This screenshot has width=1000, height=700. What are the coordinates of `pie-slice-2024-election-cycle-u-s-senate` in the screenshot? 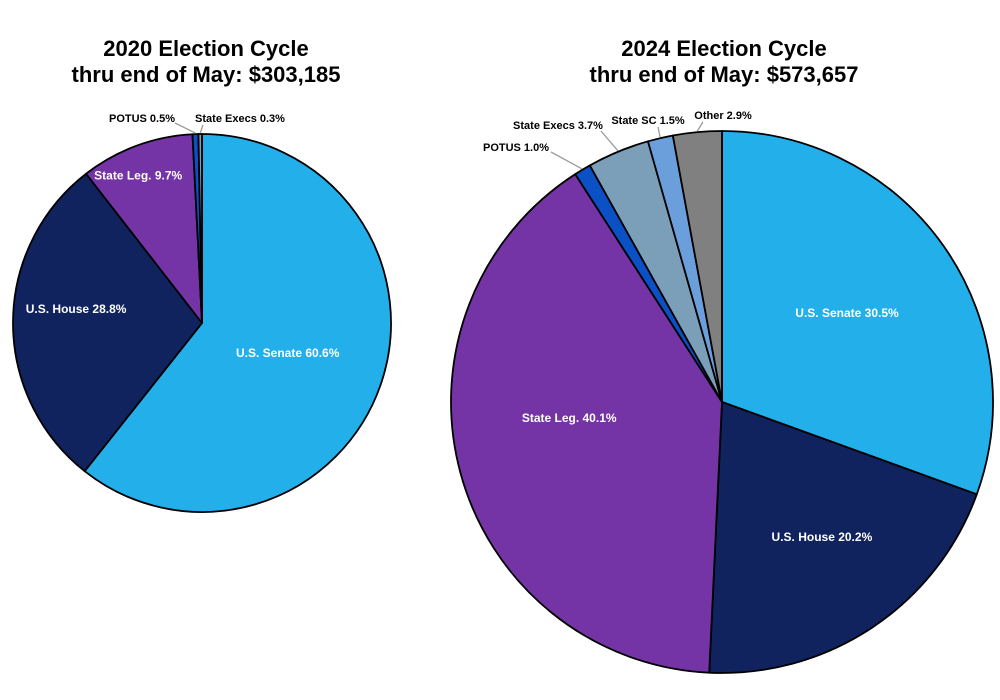 It's located at (857, 313).